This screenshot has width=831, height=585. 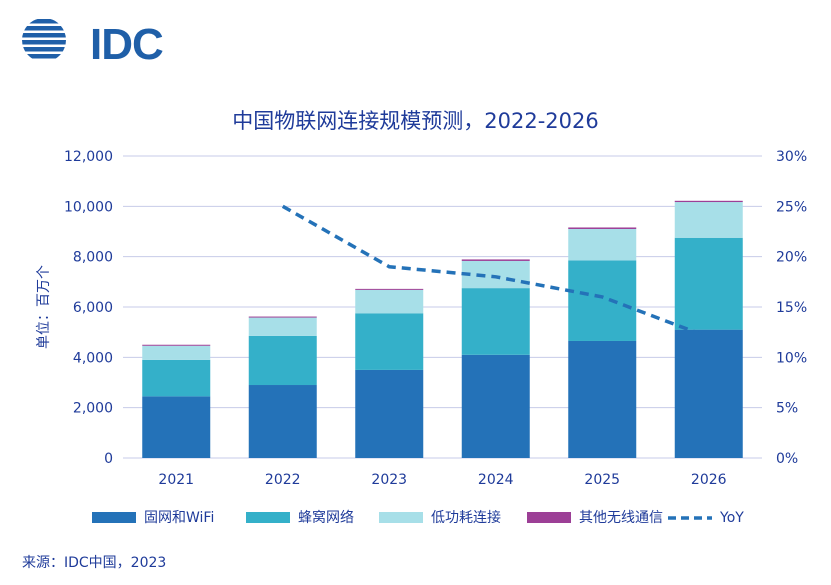 What do you see at coordinates (44, 39) in the screenshot?
I see `idc-globe-icon` at bounding box center [44, 39].